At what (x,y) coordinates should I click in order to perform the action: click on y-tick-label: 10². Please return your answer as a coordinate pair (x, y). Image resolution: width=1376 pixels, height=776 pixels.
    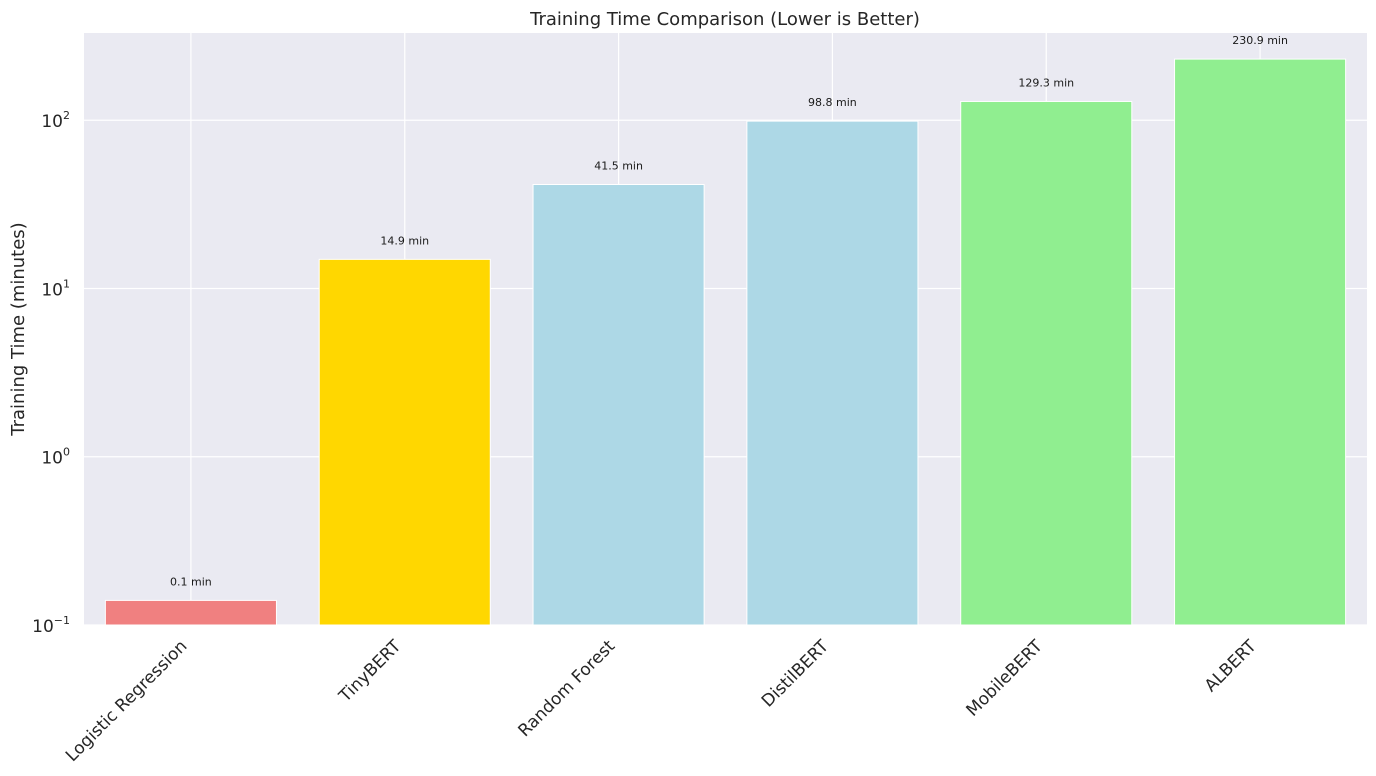
    Looking at the image, I should click on (55, 120).